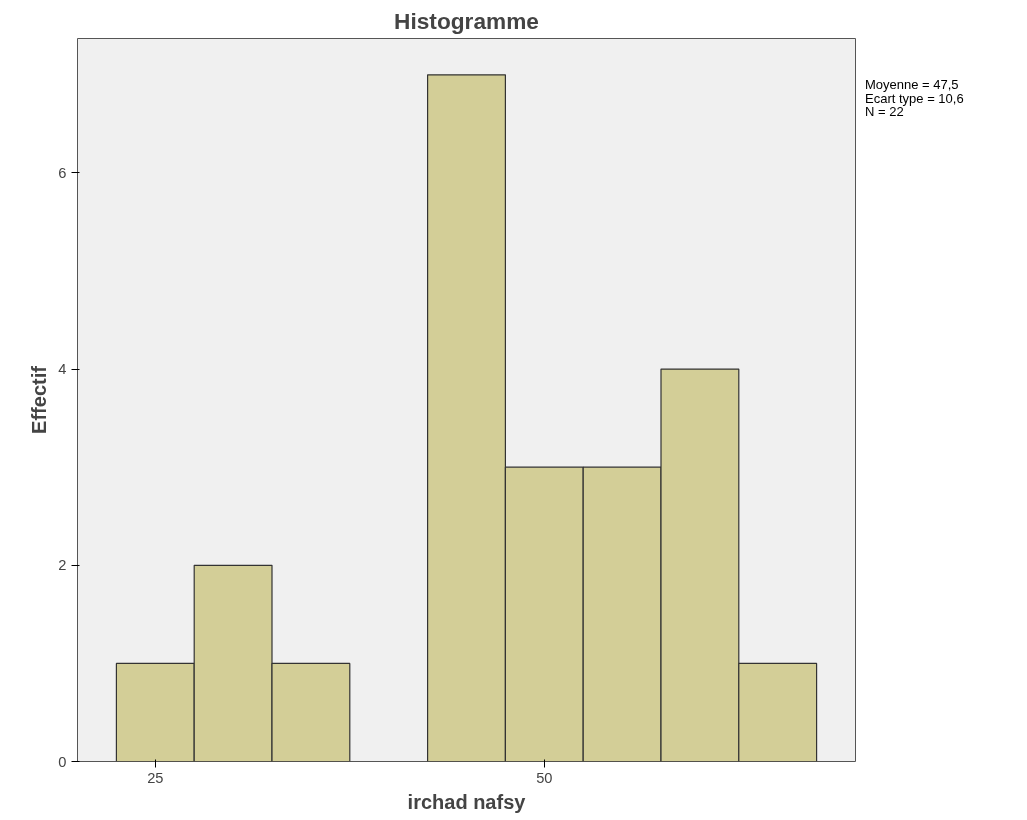 Image resolution: width=1027 pixels, height=820 pixels. Describe the element at coordinates (912, 84) in the screenshot. I see `text: Moyenne = 47,5` at that location.